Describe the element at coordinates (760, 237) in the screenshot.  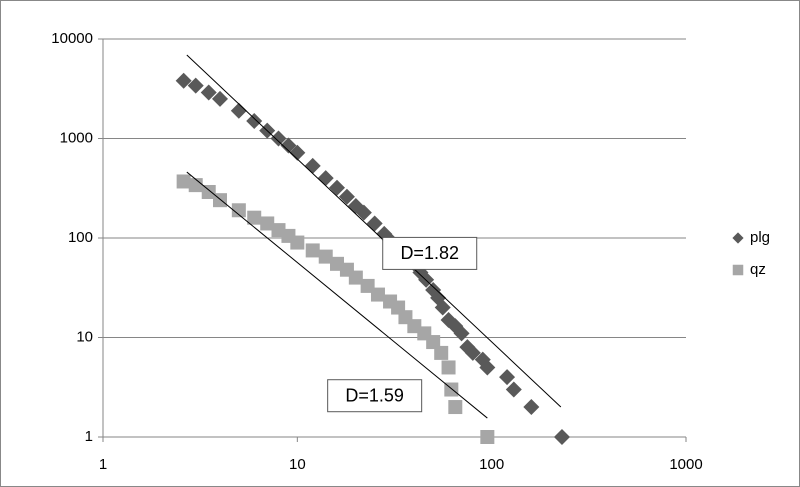
I see `legend-label: plg` at that location.